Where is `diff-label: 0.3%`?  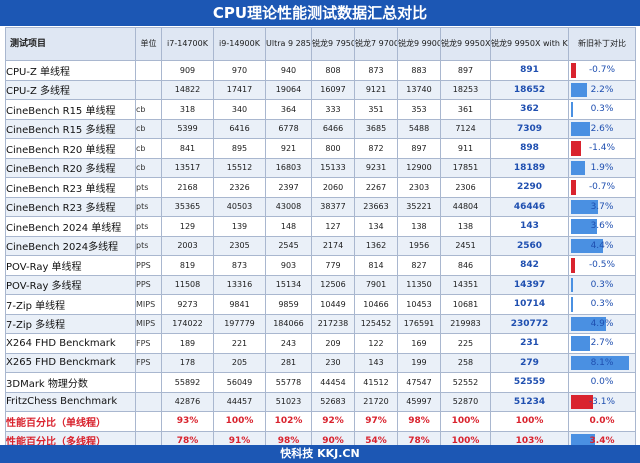
diff-label: 0.3% is located at coordinates (602, 304).